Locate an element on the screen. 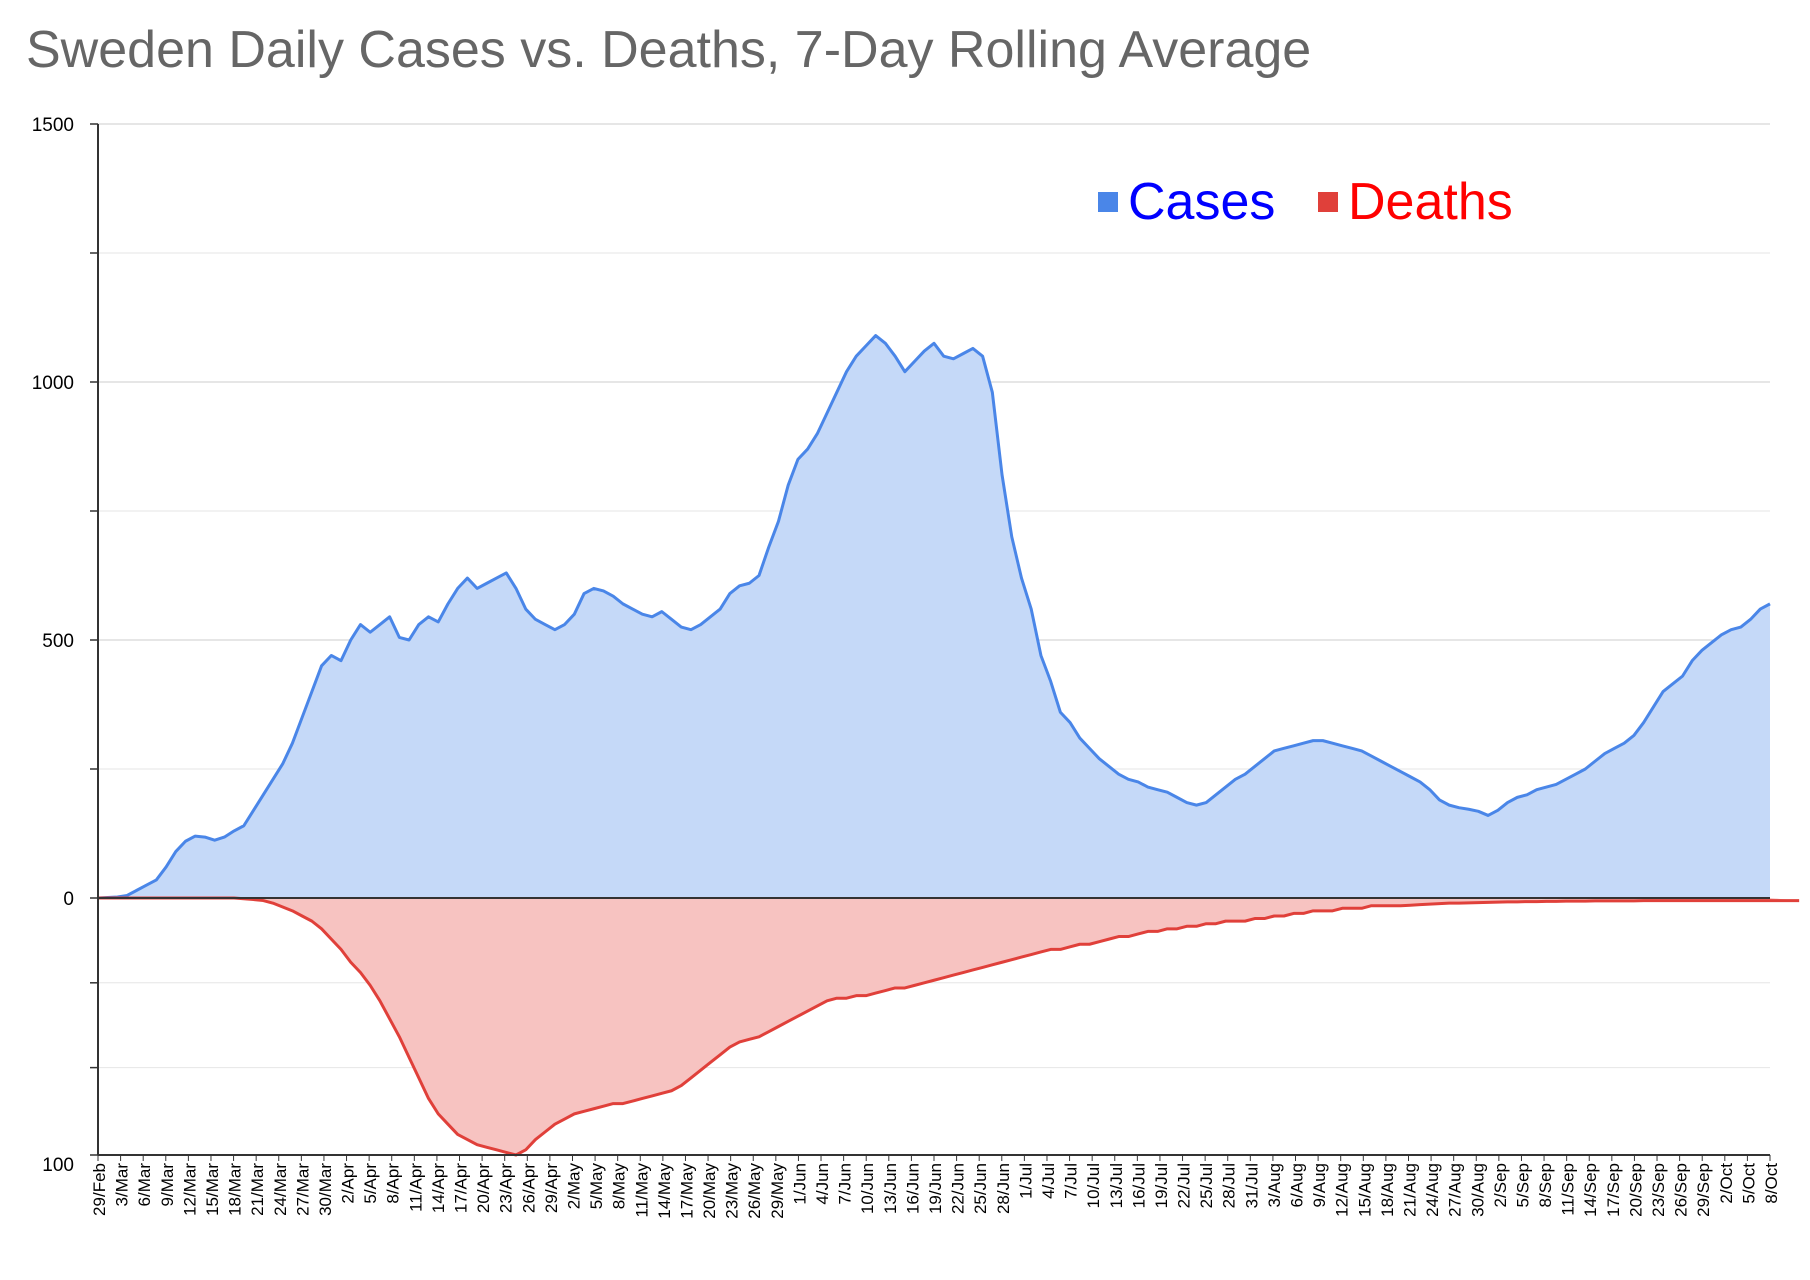 This screenshot has width=1810, height=1280. x-tick-label: 8/May is located at coordinates (619, 1186).